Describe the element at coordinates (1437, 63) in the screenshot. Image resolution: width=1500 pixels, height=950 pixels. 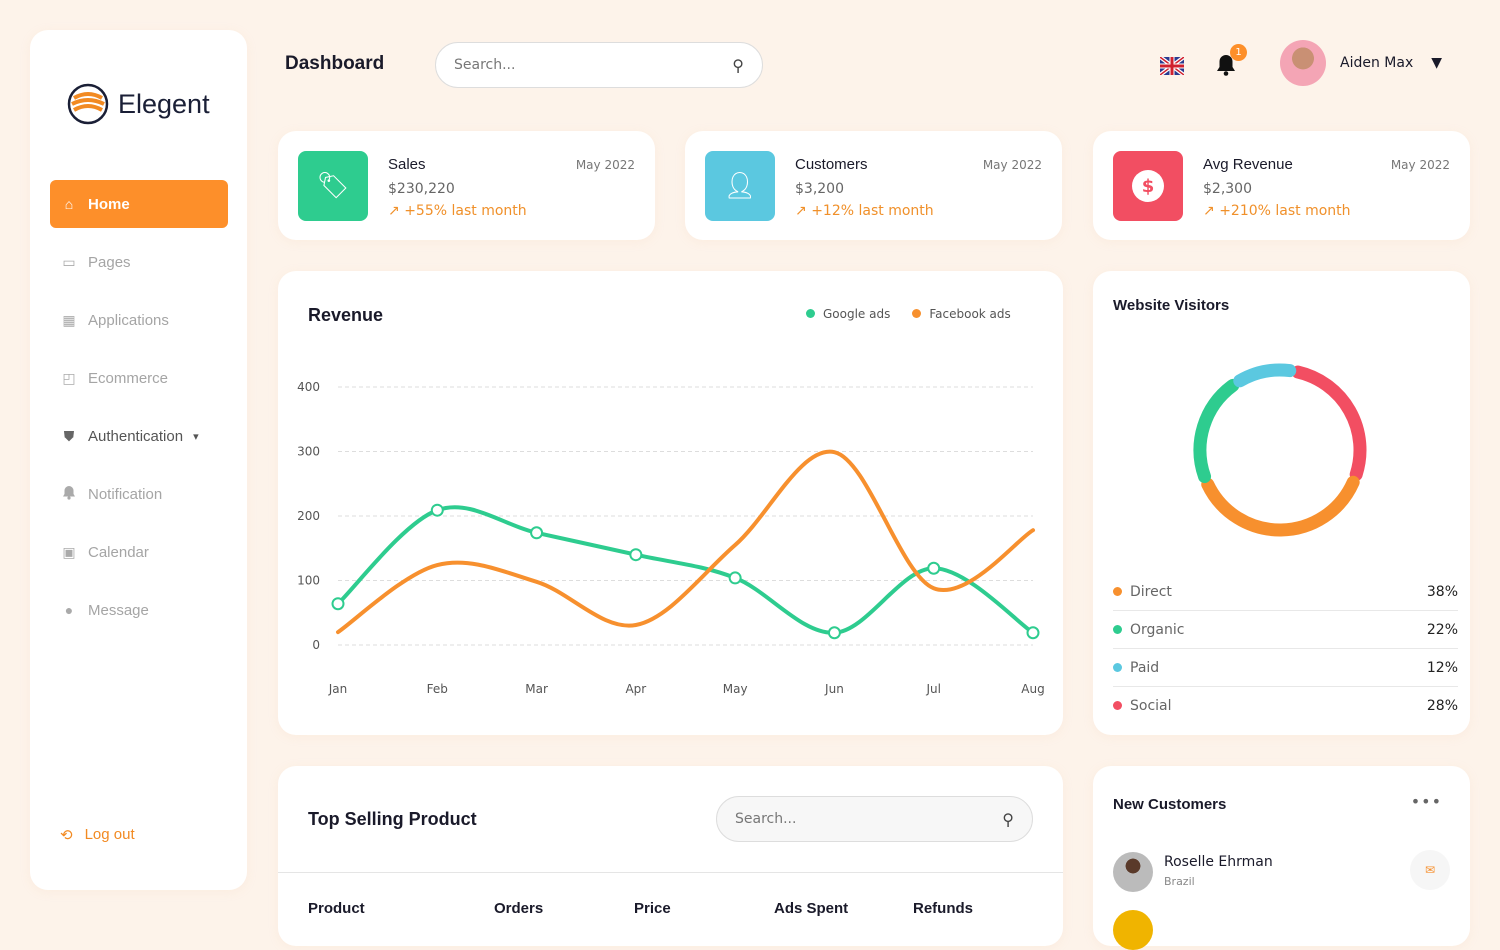
I see `caret-down-icon: ▼` at that location.